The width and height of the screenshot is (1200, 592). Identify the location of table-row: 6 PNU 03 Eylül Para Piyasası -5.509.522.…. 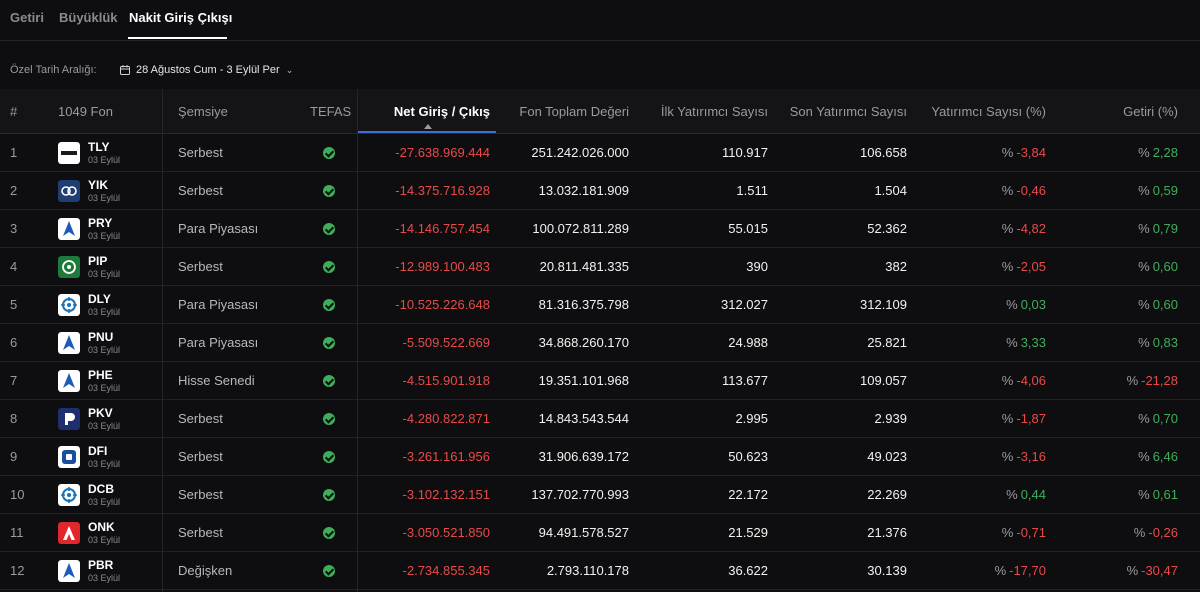
(600, 343).